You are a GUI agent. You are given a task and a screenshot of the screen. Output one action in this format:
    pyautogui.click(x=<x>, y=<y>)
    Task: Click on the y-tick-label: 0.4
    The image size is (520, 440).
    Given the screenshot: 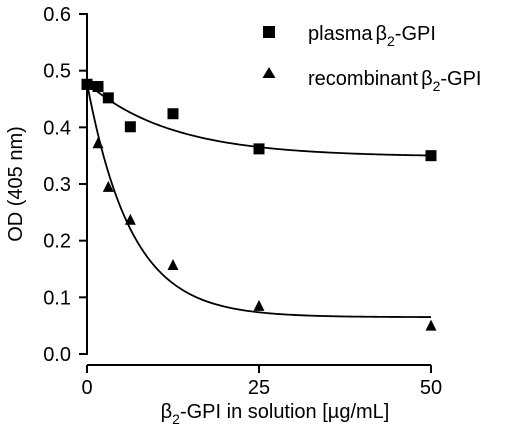 What is the action you would take?
    pyautogui.click(x=57, y=128)
    